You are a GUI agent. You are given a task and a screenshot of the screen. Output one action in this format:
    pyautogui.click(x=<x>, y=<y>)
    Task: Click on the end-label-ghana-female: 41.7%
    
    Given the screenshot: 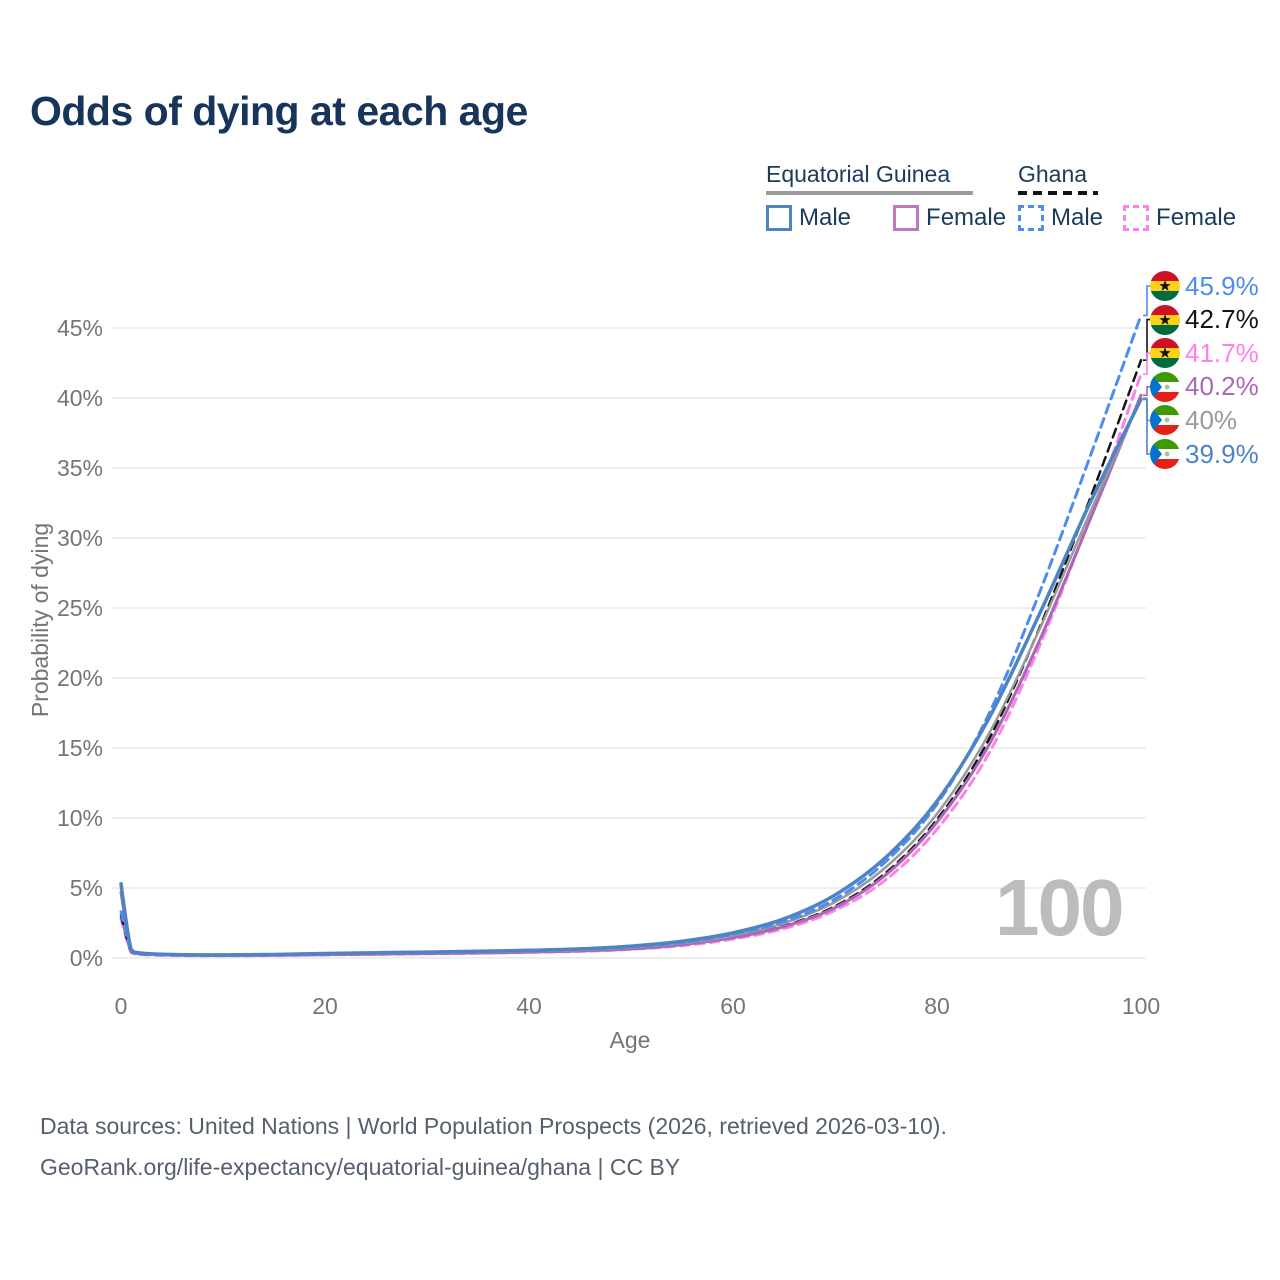 What is the action you would take?
    pyautogui.click(x=1204, y=353)
    